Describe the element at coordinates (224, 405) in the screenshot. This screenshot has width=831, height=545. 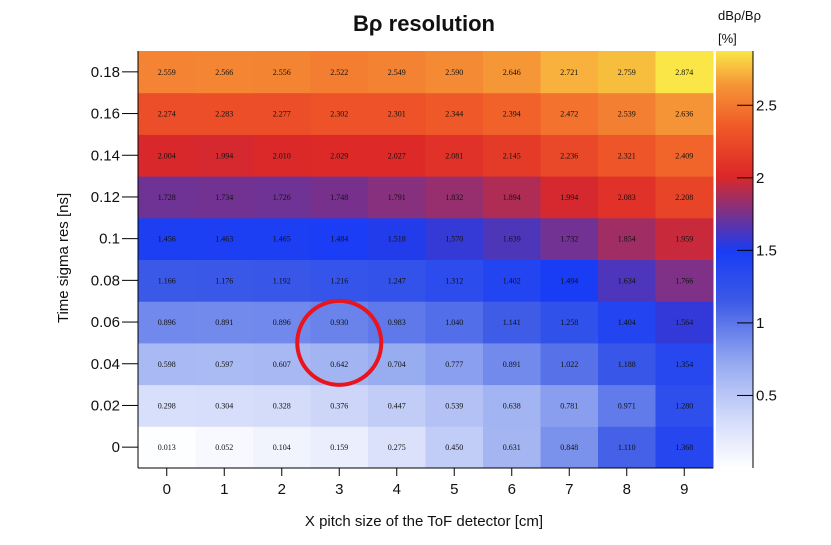
I see `cell-value-label: 0.304` at that location.